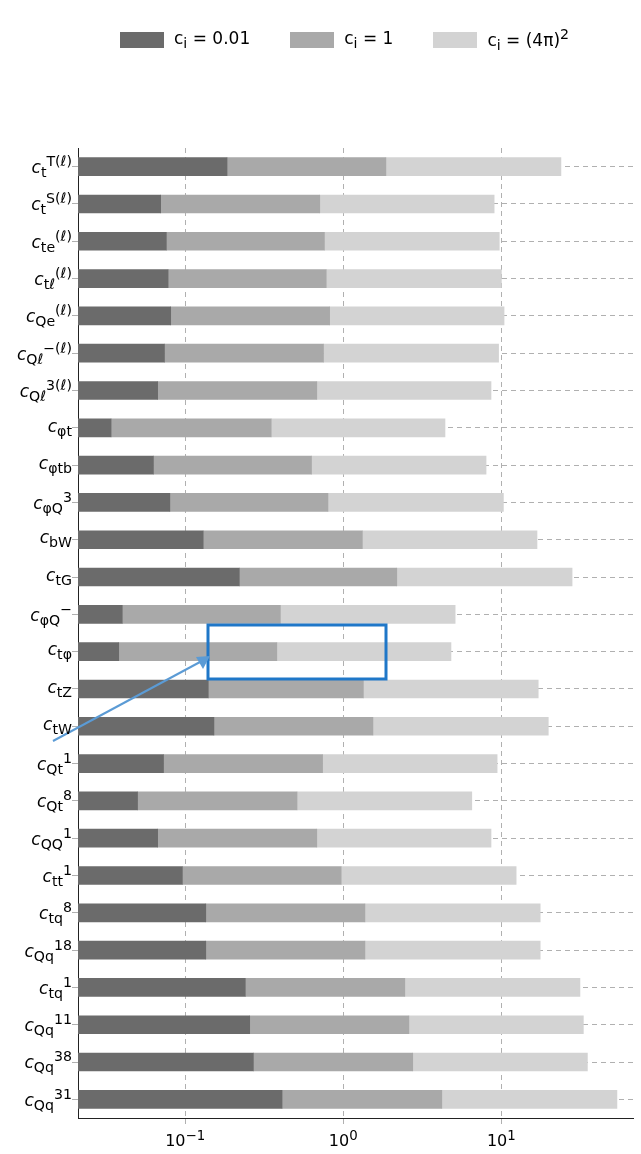 The image size is (641, 1154). Describe the element at coordinates (212, 39) in the screenshot. I see `legend-label: c$_{i}$ = 0.01` at that location.